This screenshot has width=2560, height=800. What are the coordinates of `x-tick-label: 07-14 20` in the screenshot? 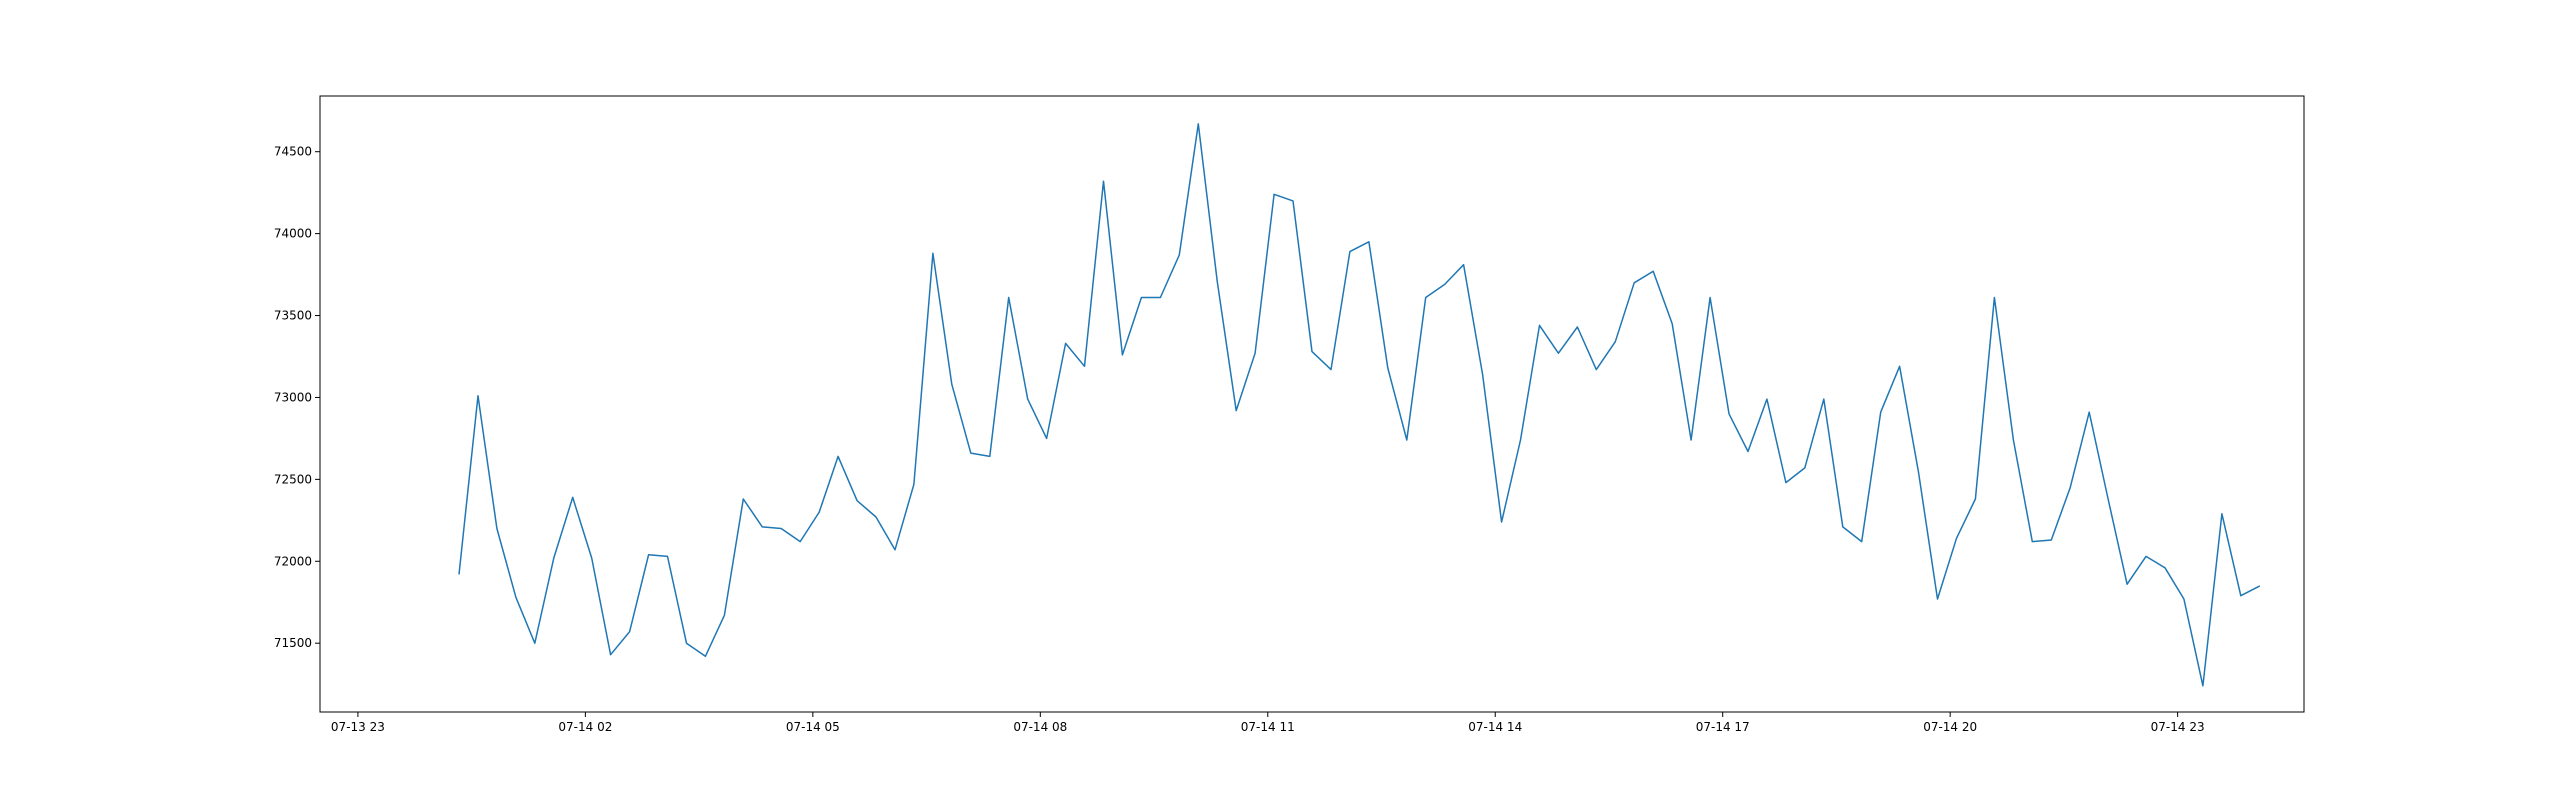 It's located at (1950, 727).